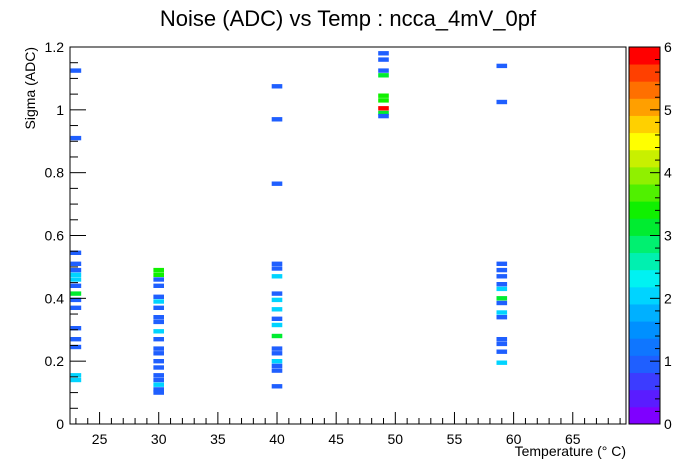  What do you see at coordinates (159, 439) in the screenshot?
I see `x-tick-label: 30` at bounding box center [159, 439].